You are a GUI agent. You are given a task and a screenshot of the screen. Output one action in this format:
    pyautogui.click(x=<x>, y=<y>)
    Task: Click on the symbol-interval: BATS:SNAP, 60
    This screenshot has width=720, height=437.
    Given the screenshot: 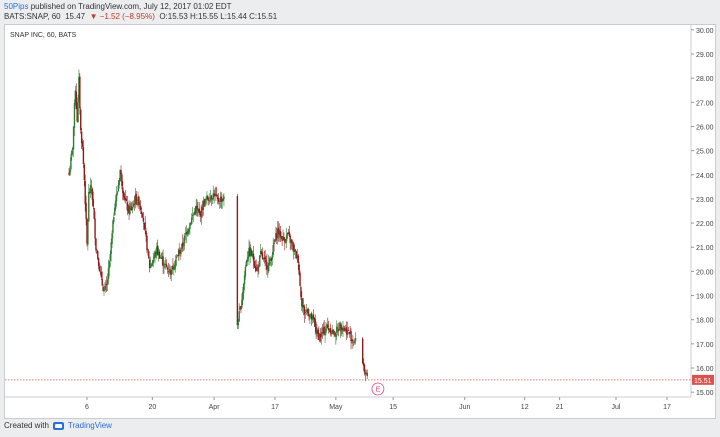 What is the action you would take?
    pyautogui.click(x=32, y=16)
    